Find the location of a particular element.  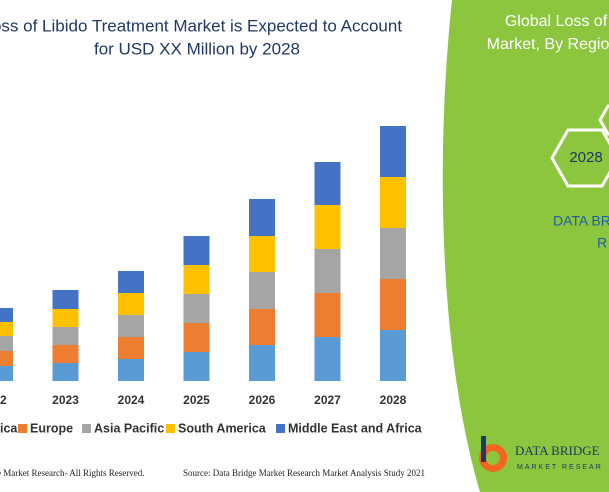

x-tick-label: 2025 is located at coordinates (196, 400).